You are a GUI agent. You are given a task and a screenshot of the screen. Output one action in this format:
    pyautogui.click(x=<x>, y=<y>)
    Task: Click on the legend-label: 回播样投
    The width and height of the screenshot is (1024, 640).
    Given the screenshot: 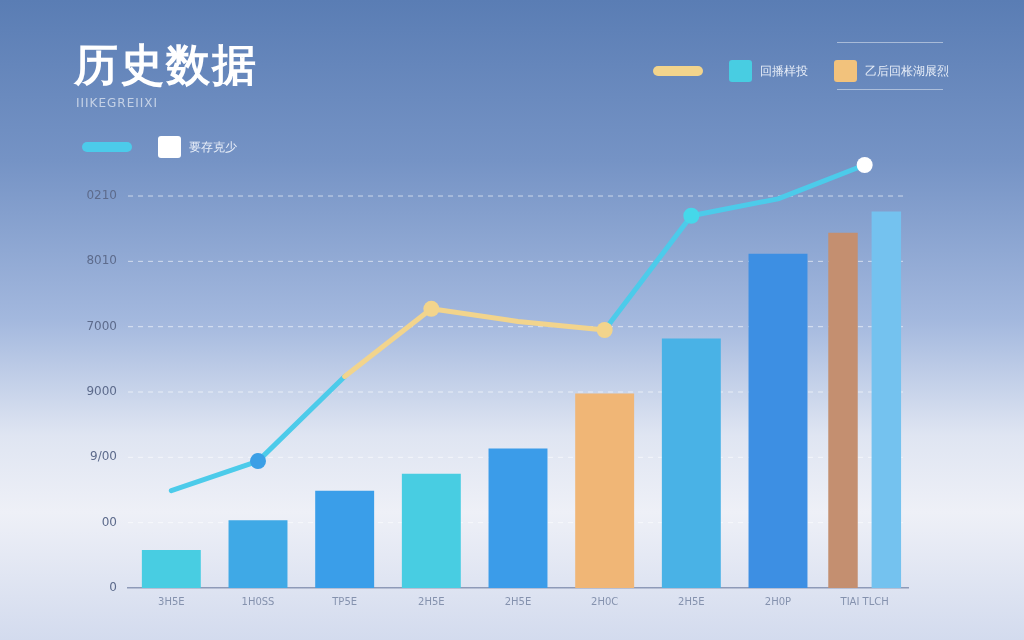 What is the action you would take?
    pyautogui.click(x=784, y=71)
    